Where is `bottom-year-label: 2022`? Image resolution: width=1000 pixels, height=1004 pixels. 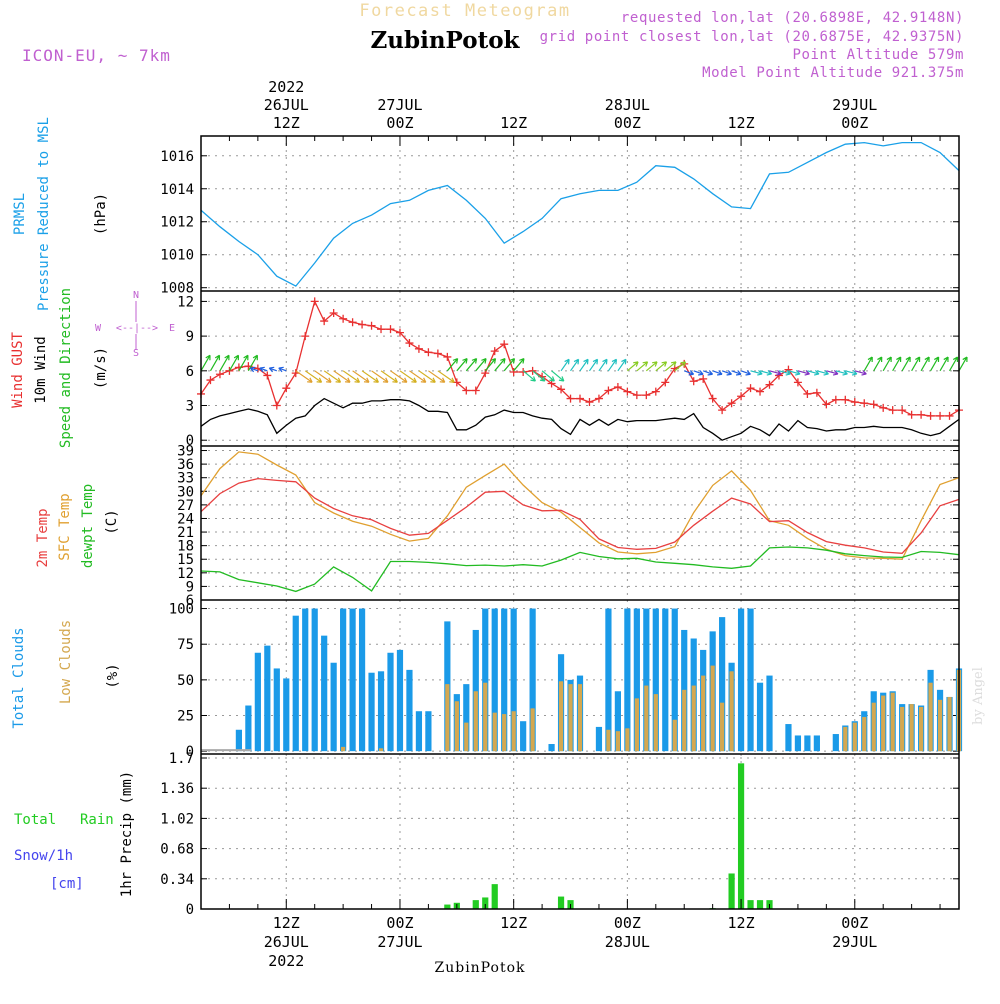
bottom-year-label: 2022 is located at coordinates (286, 961).